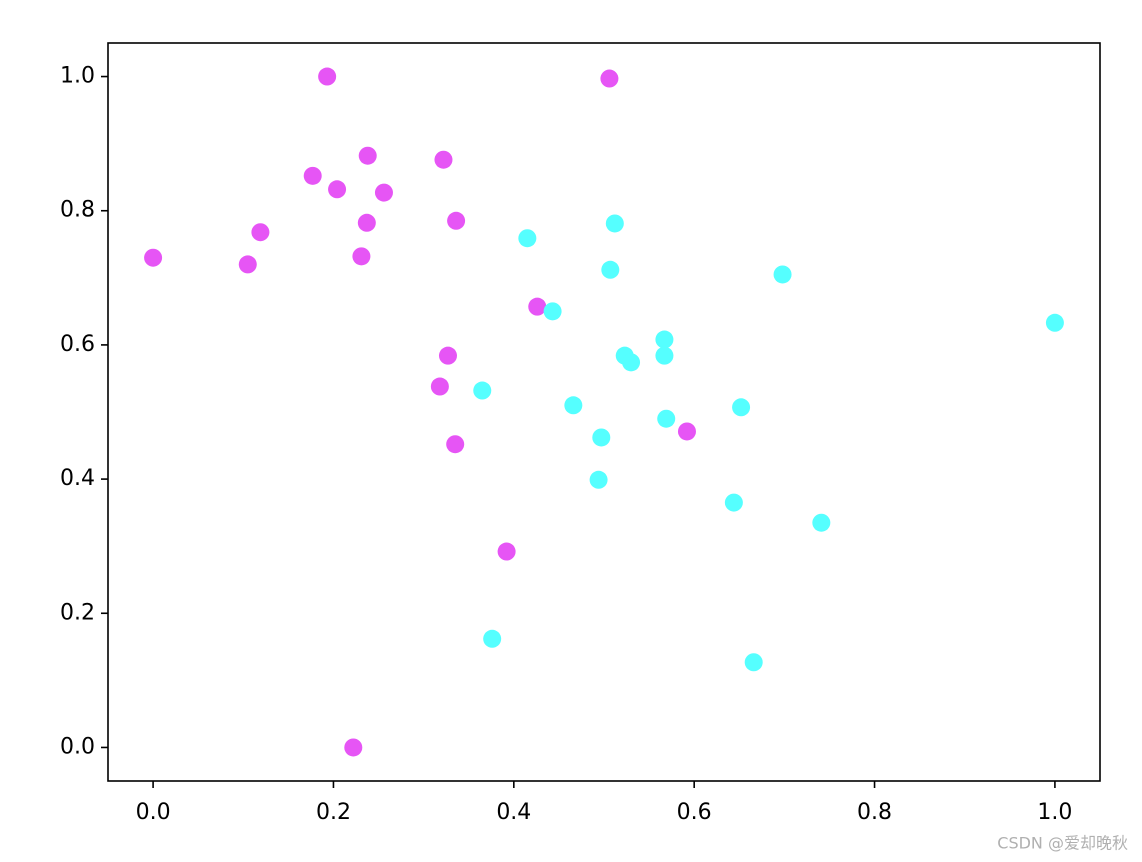 This screenshot has width=1142, height=862. Describe the element at coordinates (694, 812) in the screenshot. I see `x-tick-label: 0.6` at that location.